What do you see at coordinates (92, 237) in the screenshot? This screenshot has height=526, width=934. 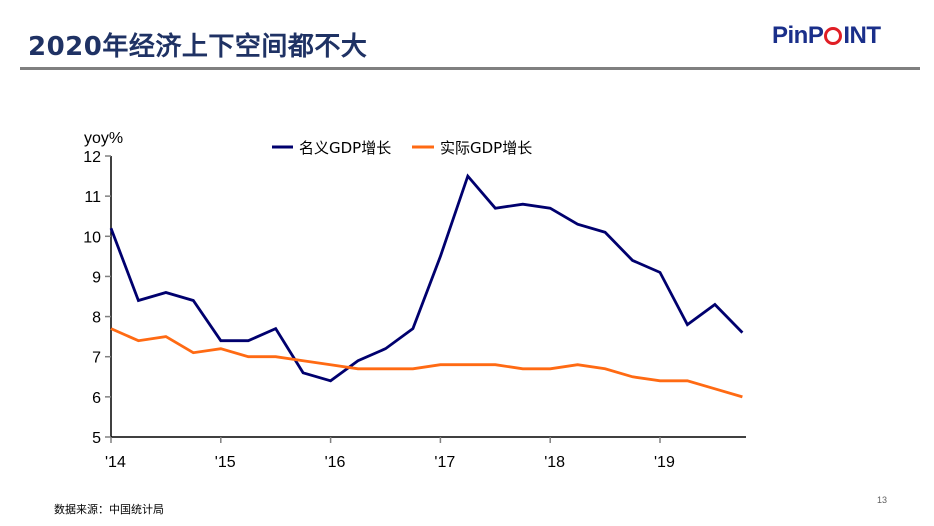 I see `y-tick-label: 10` at bounding box center [92, 237].